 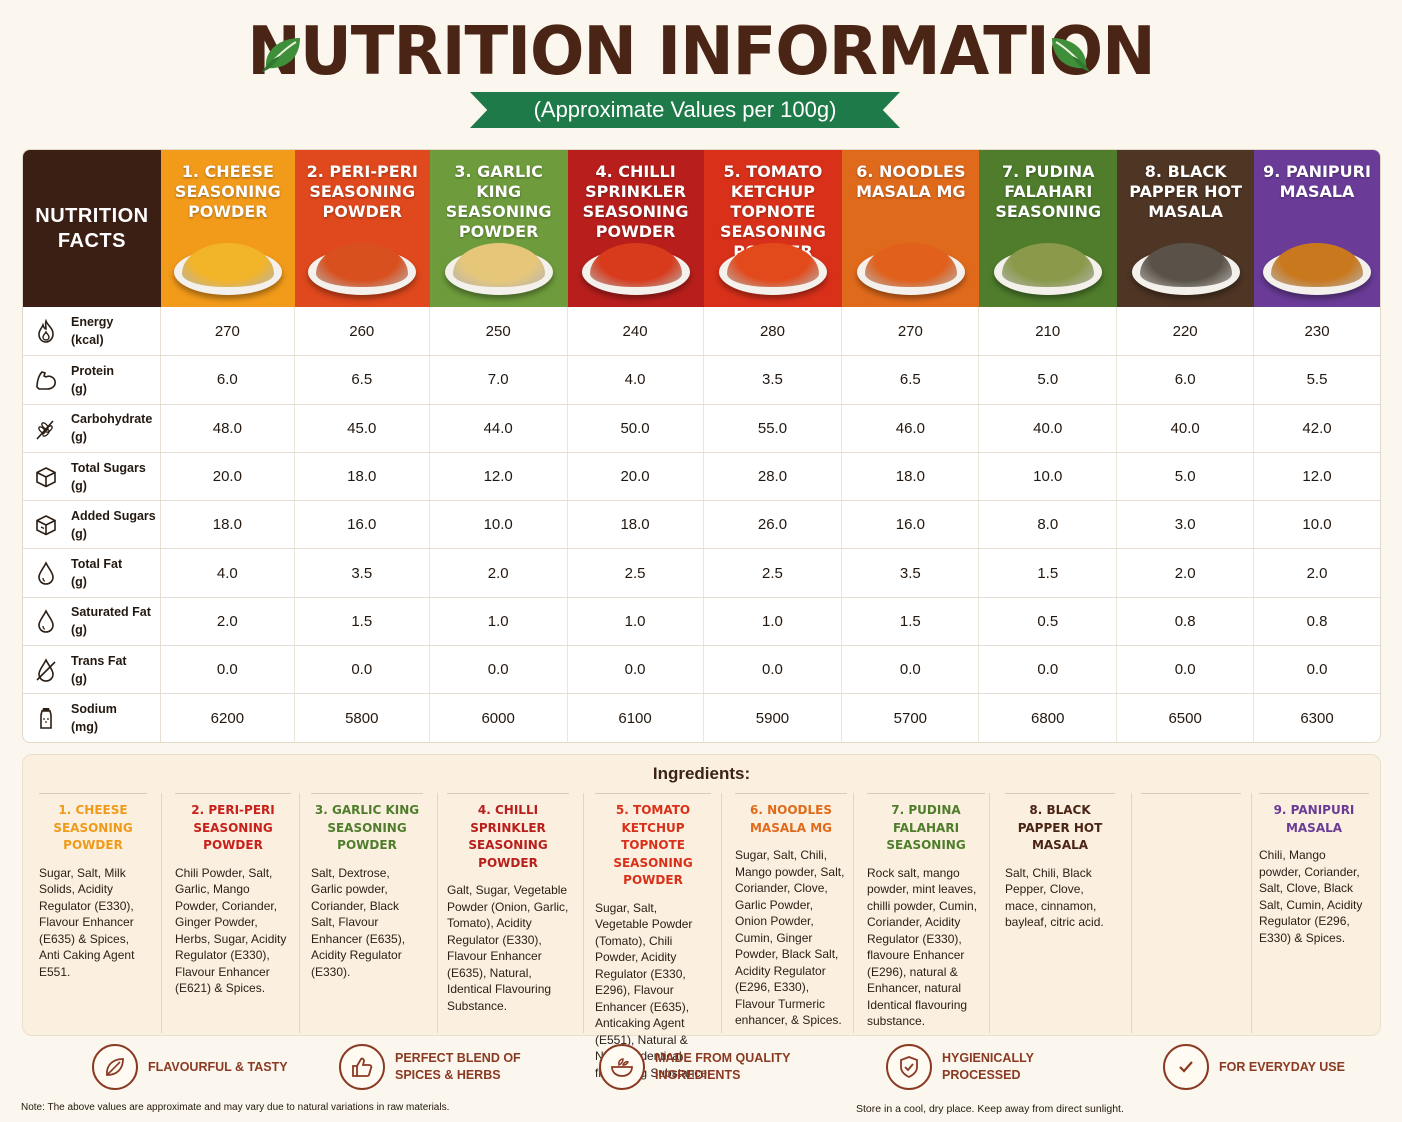 What do you see at coordinates (1060, 827) in the screenshot?
I see `ingredient-product-name: 8. BLACK PAPPER HOT MASALA` at bounding box center [1060, 827].